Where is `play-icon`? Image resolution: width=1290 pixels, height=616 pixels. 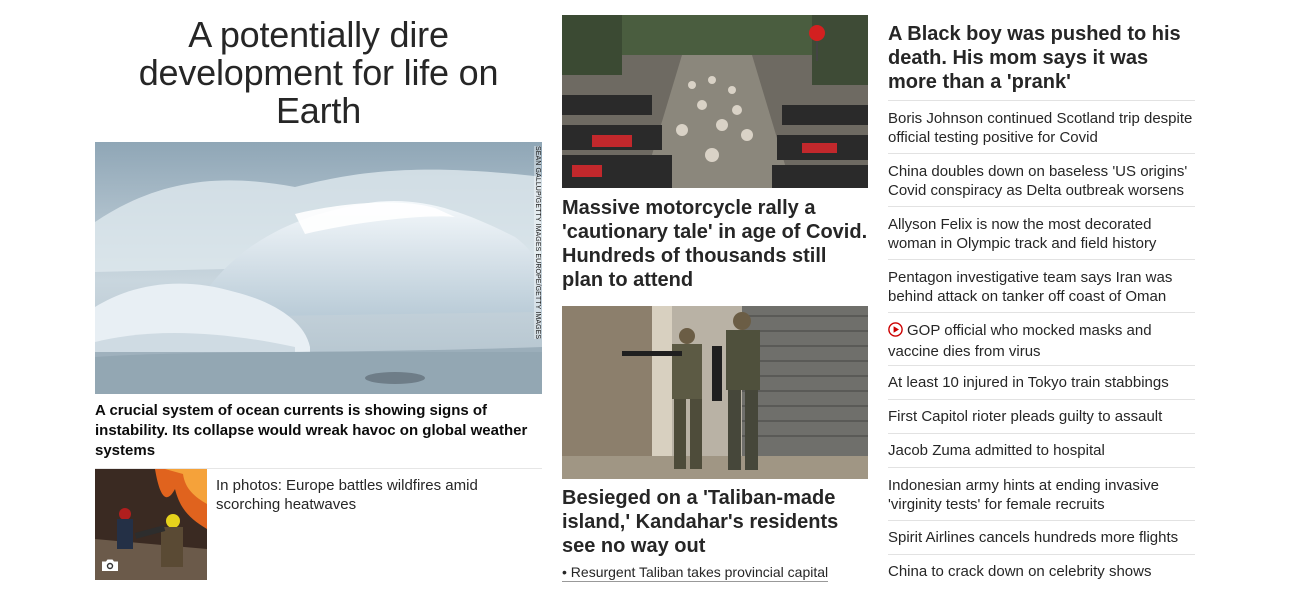
play-icon is located at coordinates (895, 332).